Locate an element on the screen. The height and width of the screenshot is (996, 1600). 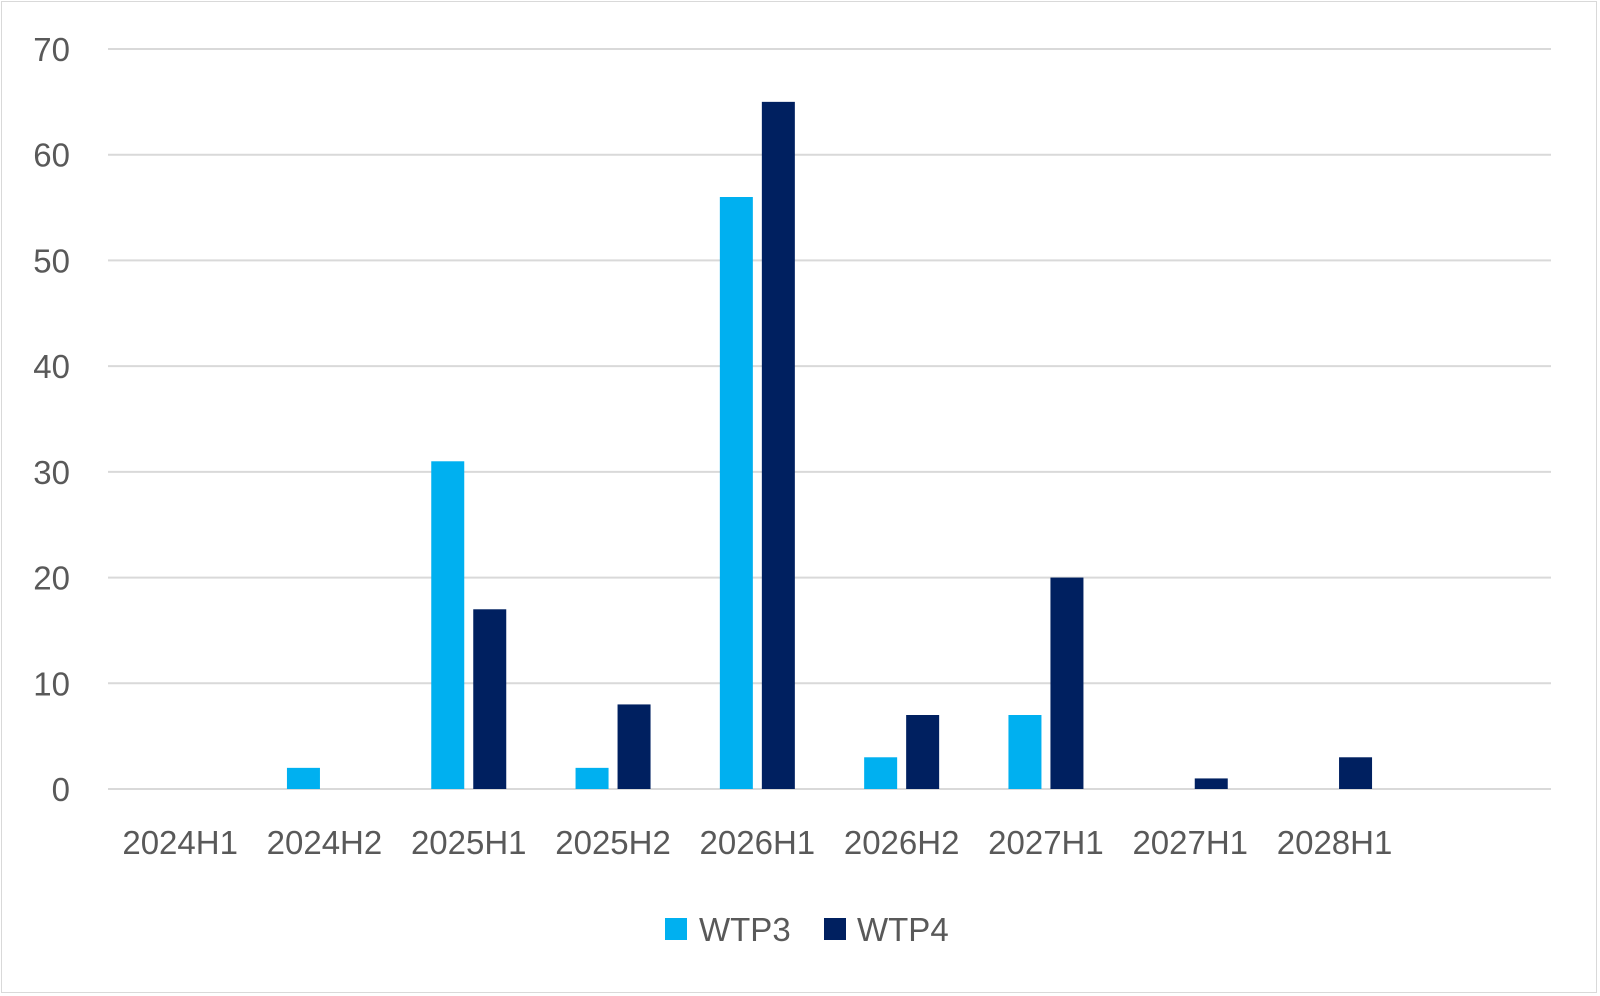
x-tick-label: 2025H1 is located at coordinates (469, 842).